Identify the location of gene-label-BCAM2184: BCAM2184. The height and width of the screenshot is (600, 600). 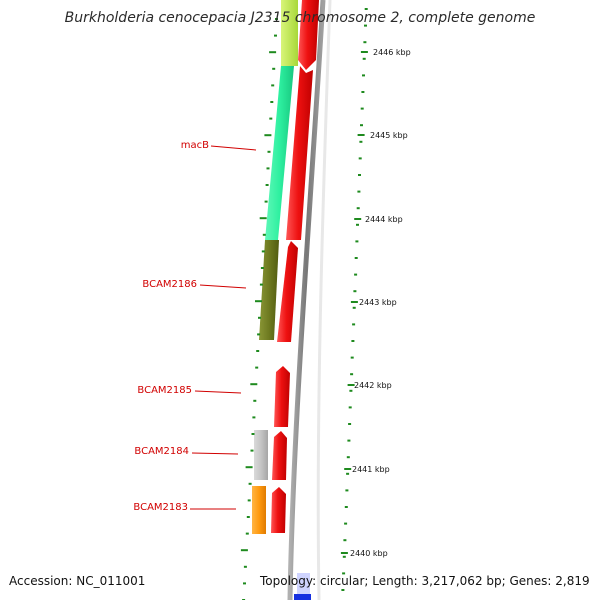
(161, 451).